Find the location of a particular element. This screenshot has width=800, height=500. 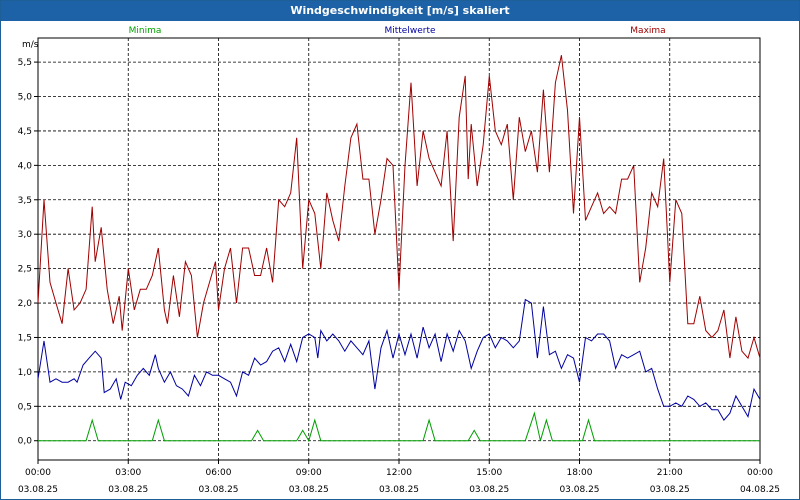

y-tick-label: 2,0 is located at coordinates (25, 304).